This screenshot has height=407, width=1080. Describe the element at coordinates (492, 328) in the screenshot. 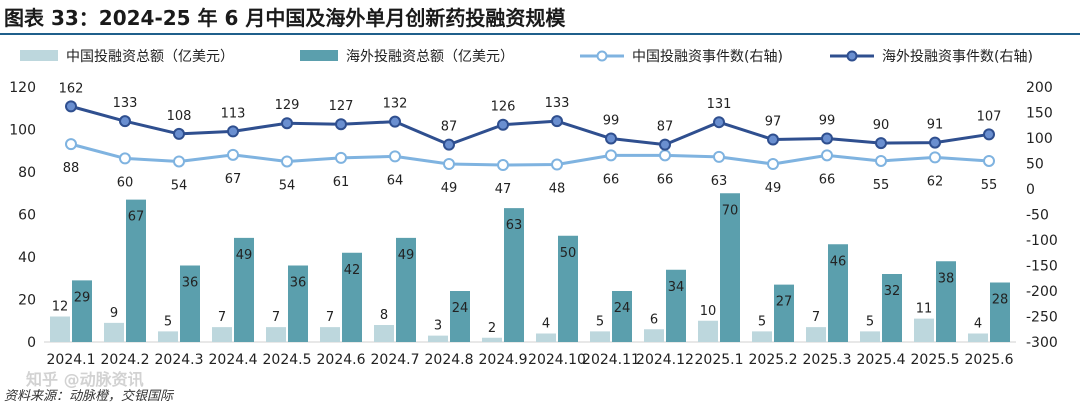

I see `bar-china-amount-label: 2` at that location.